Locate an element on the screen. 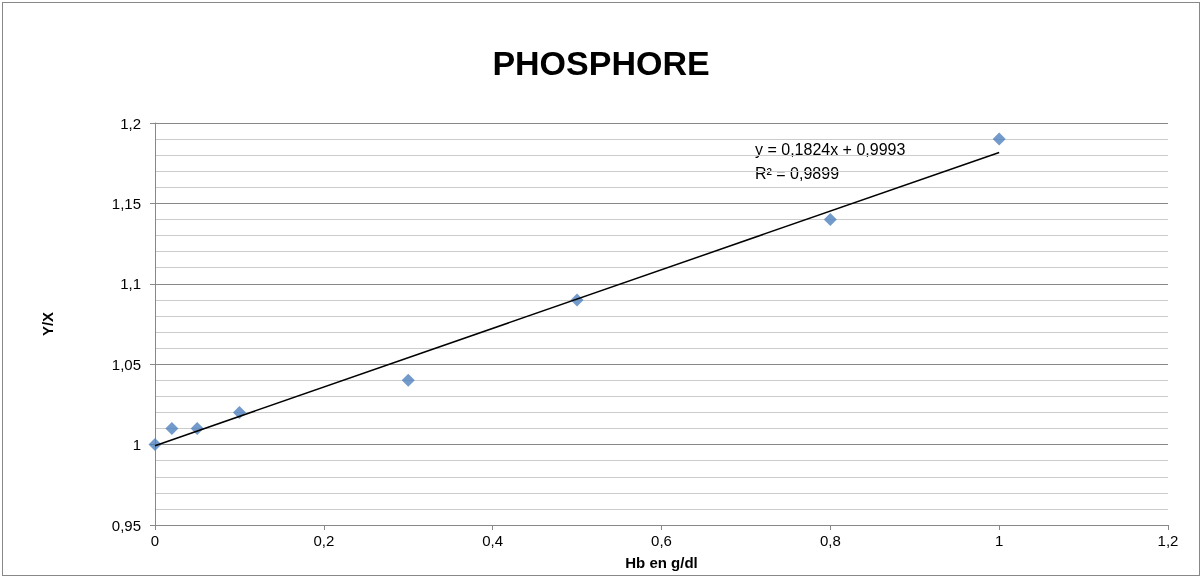 This screenshot has width=1202, height=578. x-tick-label: 0,6 is located at coordinates (661, 540).